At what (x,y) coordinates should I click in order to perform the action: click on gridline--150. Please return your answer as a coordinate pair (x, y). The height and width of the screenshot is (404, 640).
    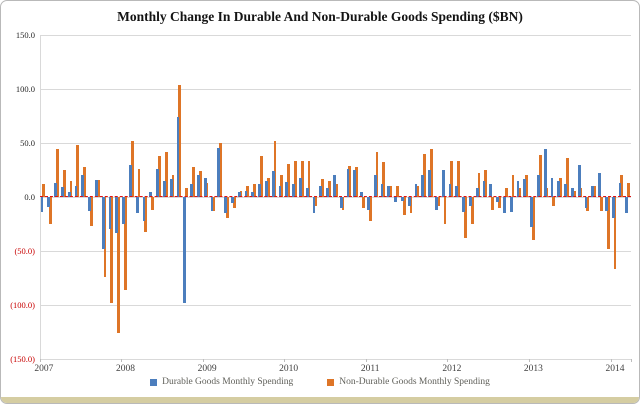
    Looking at the image, I should click on (335, 359).